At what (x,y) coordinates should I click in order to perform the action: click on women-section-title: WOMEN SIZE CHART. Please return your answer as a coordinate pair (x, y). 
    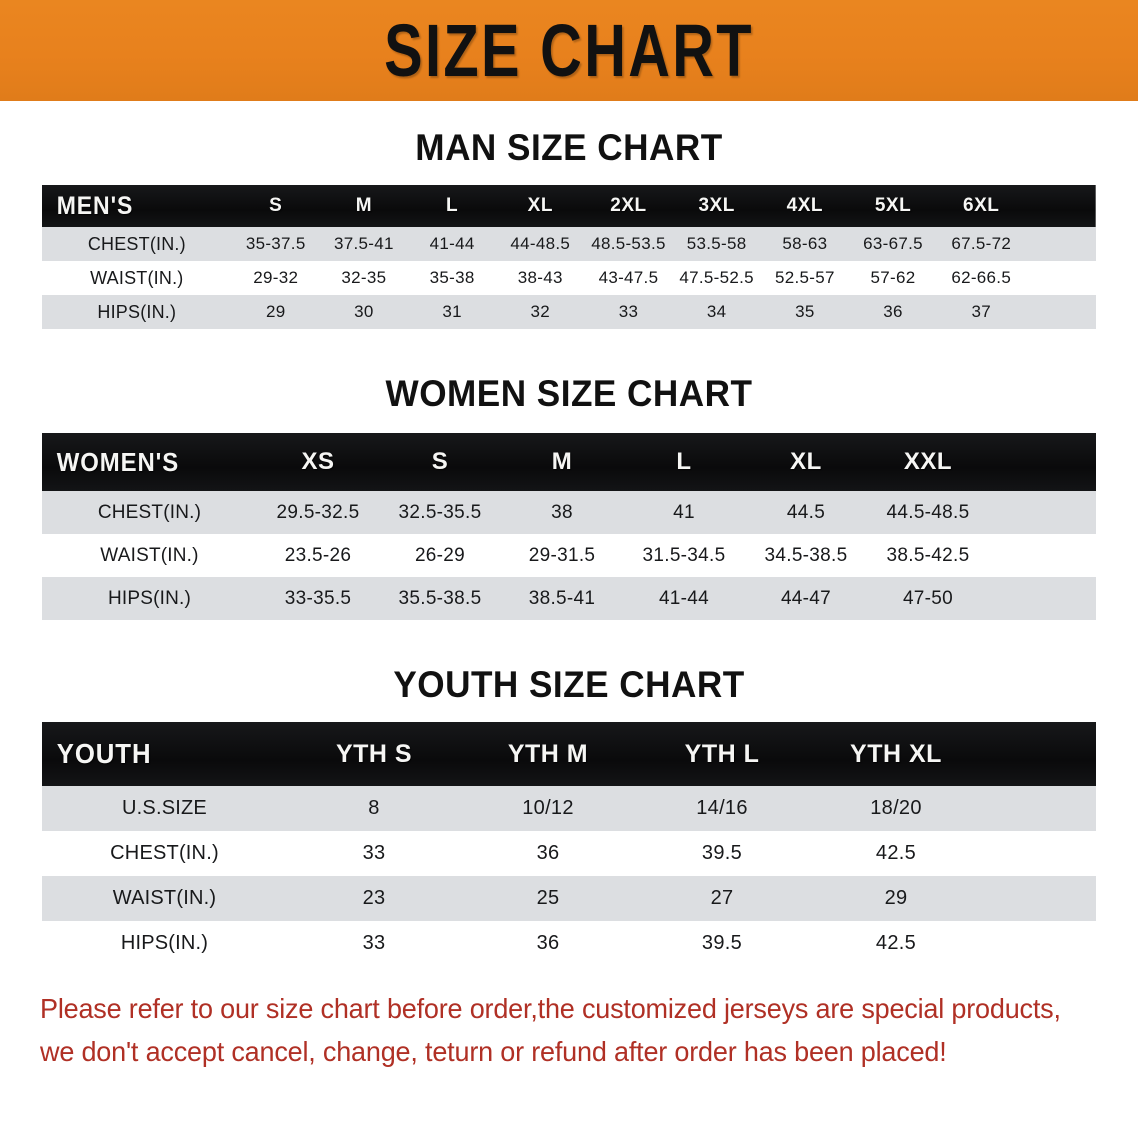
    Looking at the image, I should click on (569, 393).